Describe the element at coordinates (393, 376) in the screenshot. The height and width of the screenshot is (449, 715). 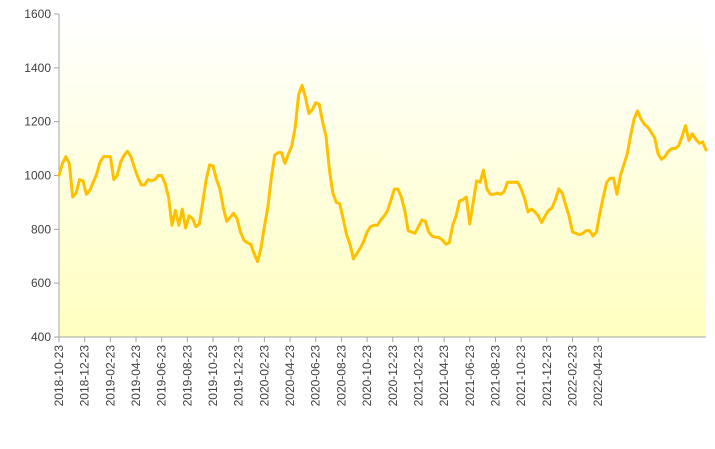
I see `x-tick-label: 2020-12-23` at that location.